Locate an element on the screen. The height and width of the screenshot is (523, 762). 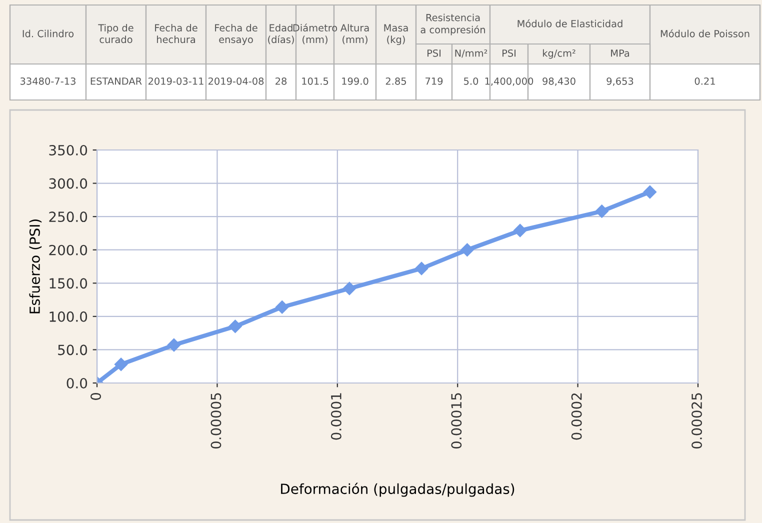
text: ESTANDAR is located at coordinates (116, 81).